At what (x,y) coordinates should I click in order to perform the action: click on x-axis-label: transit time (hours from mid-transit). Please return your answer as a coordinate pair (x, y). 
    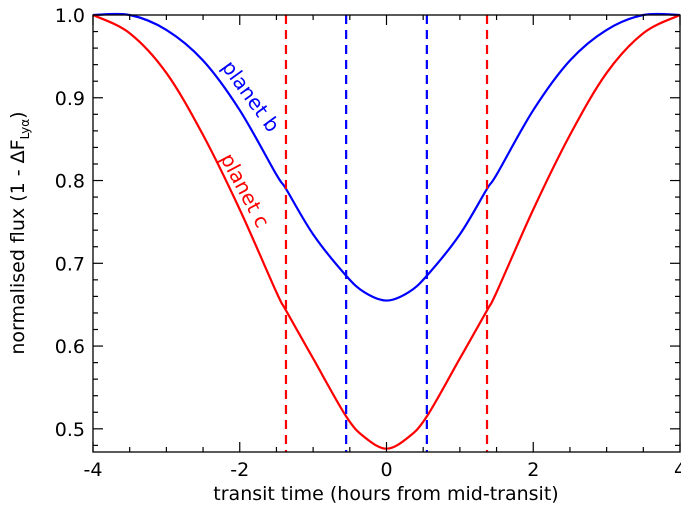
    Looking at the image, I should click on (385, 494).